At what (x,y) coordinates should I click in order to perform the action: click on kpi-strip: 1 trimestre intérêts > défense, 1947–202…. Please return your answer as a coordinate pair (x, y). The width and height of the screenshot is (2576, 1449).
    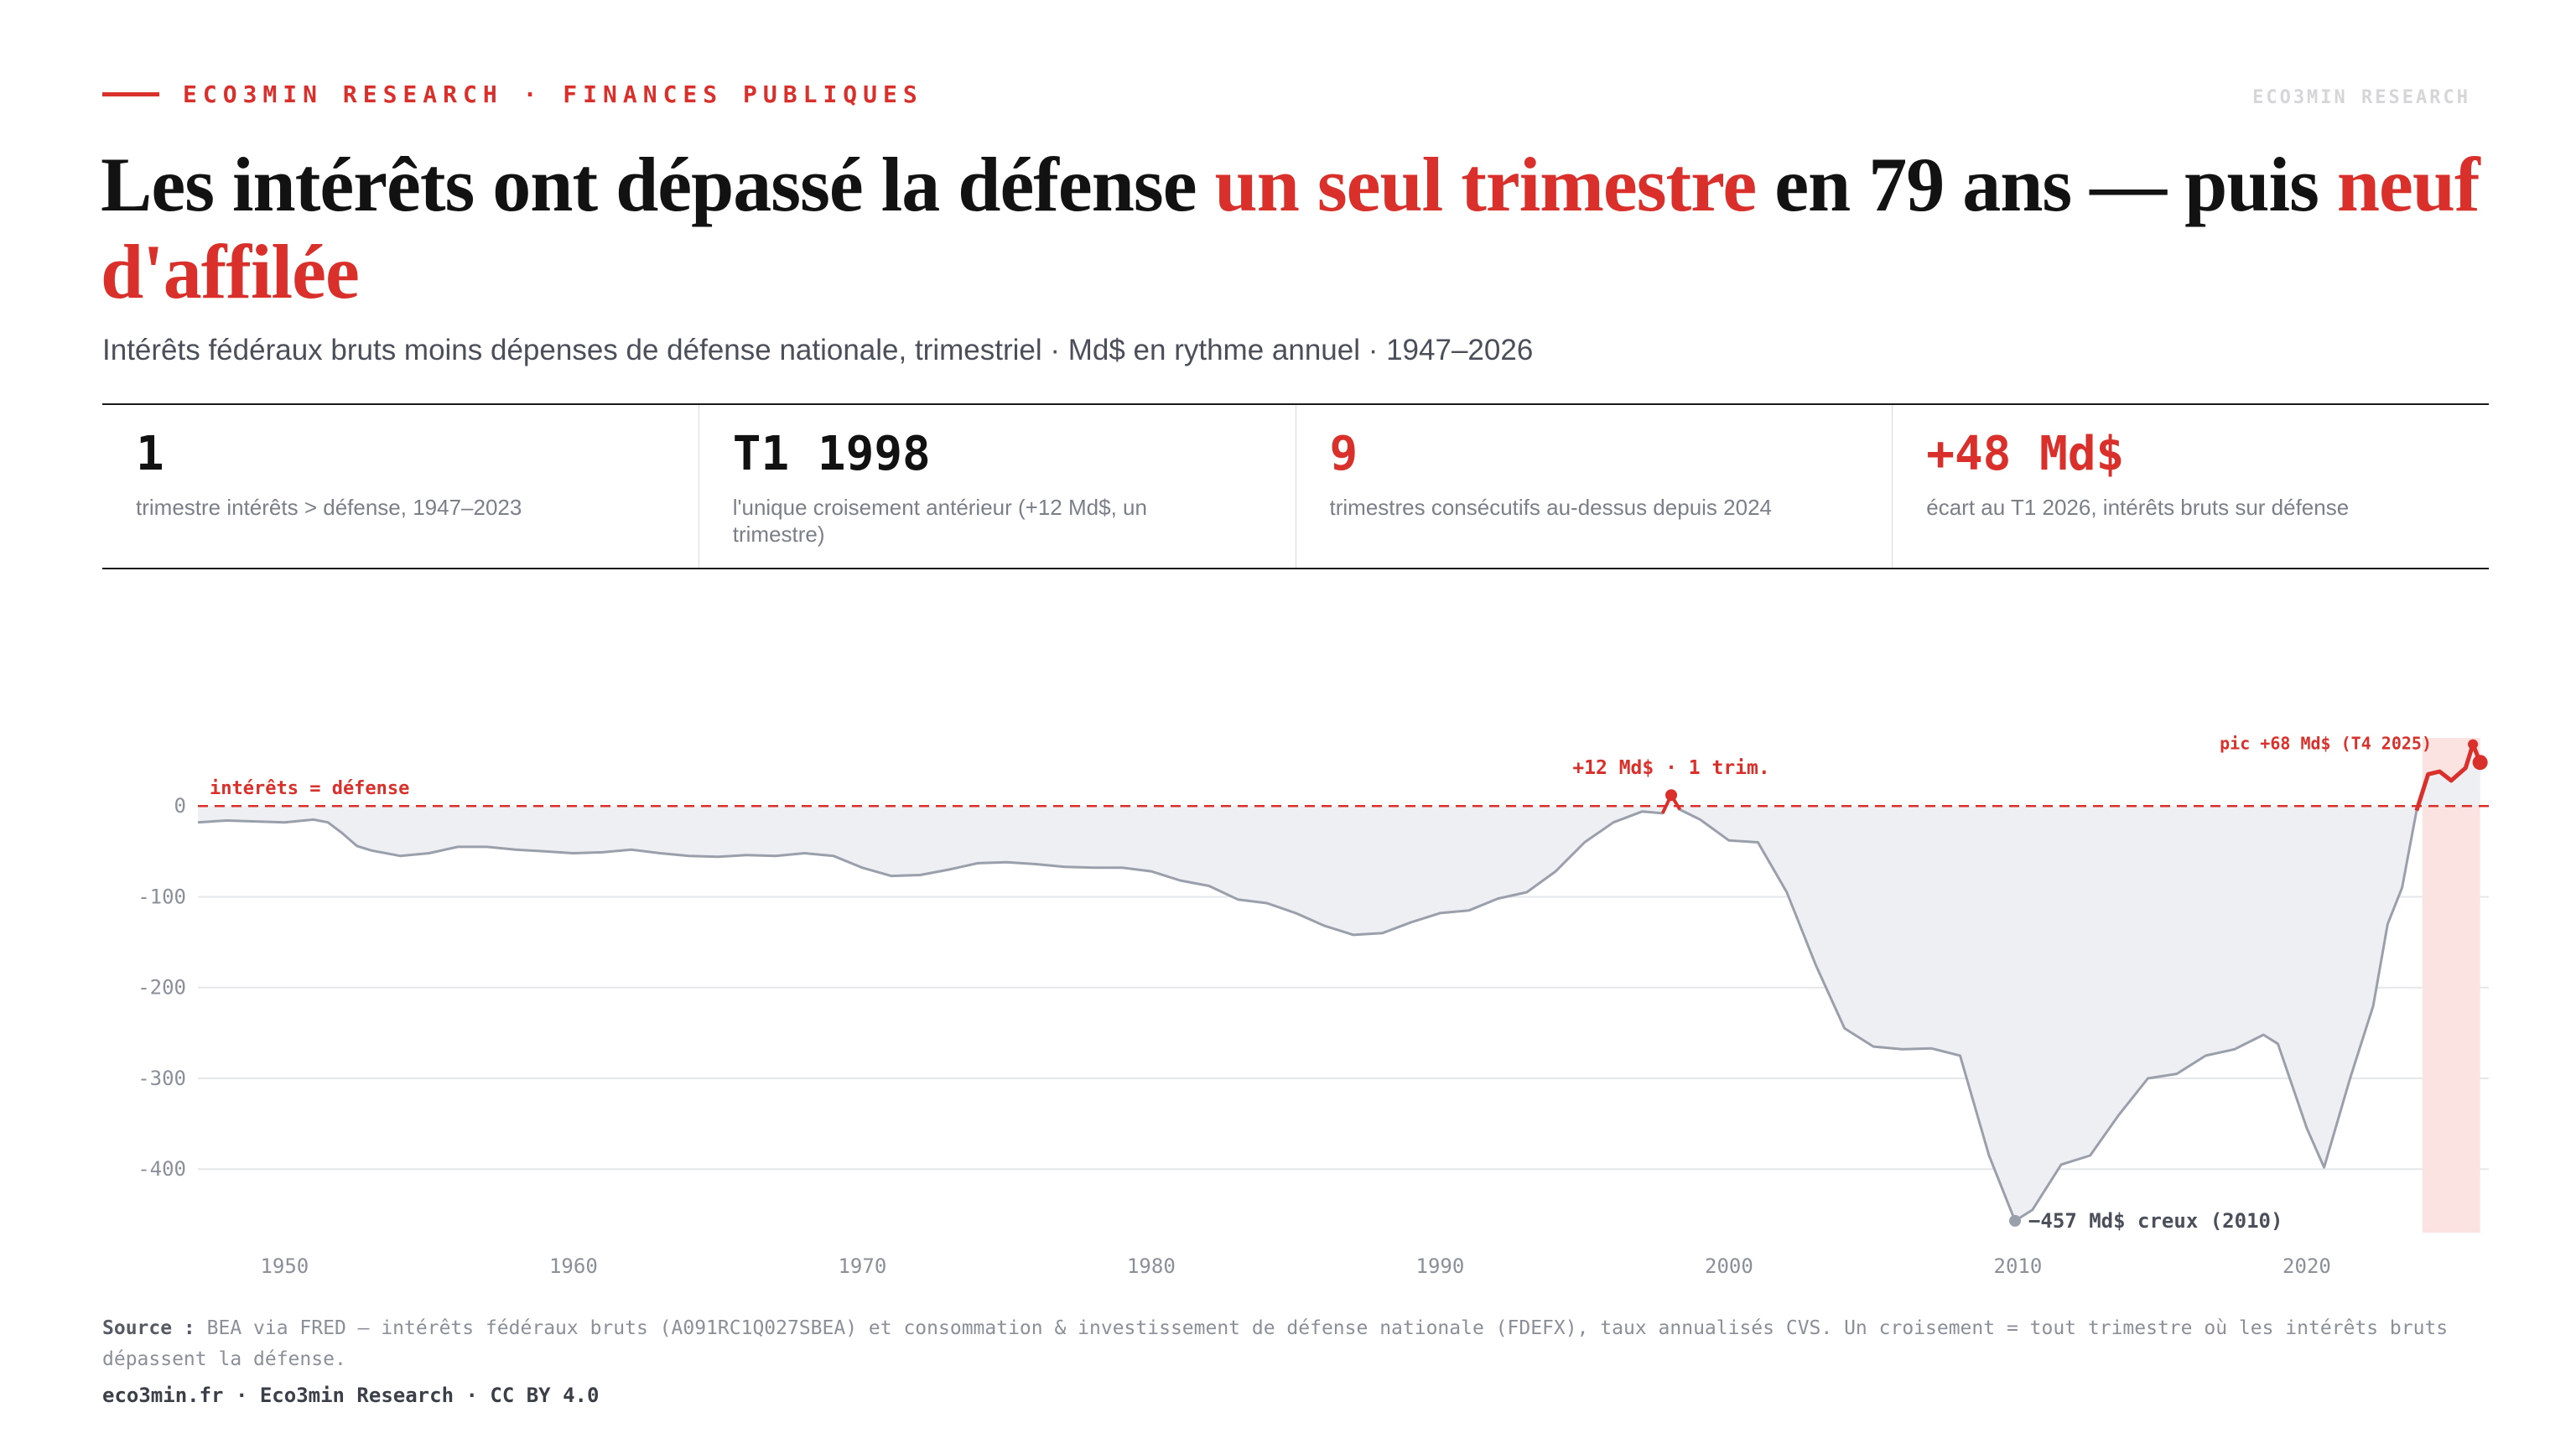
    Looking at the image, I should click on (1295, 486).